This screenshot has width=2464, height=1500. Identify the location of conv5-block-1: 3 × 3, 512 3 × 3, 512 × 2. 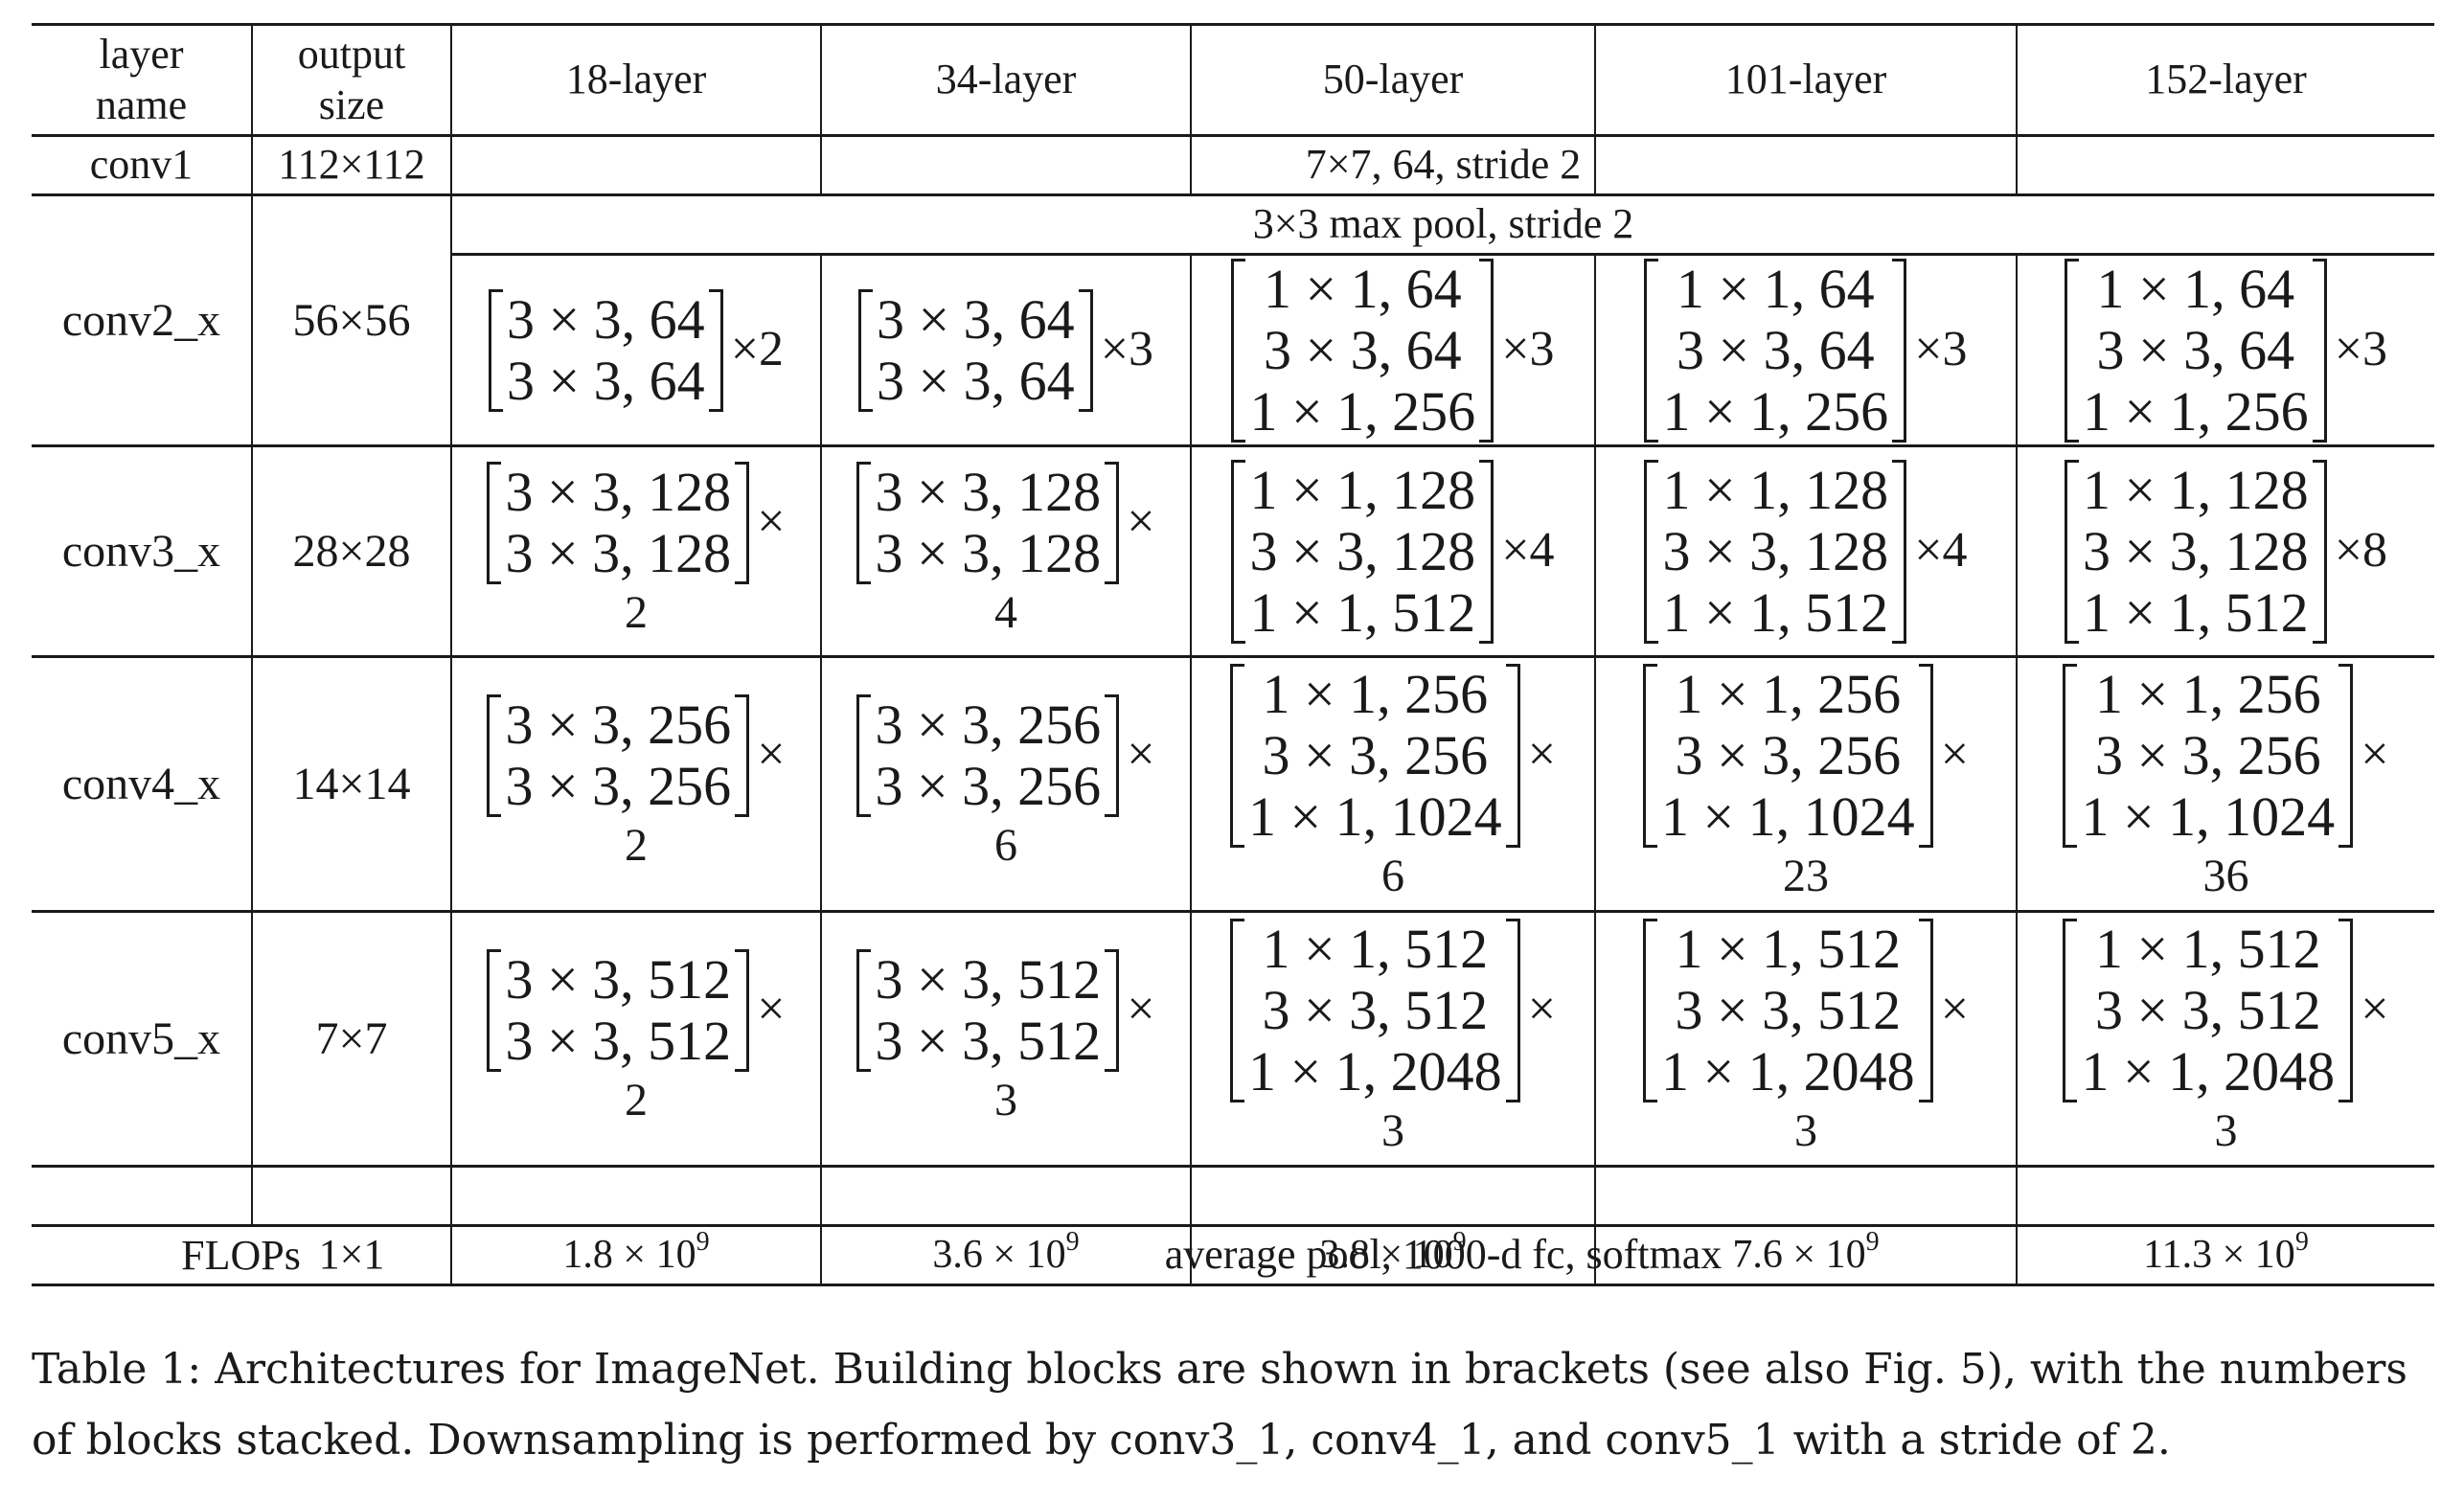
(636, 1039).